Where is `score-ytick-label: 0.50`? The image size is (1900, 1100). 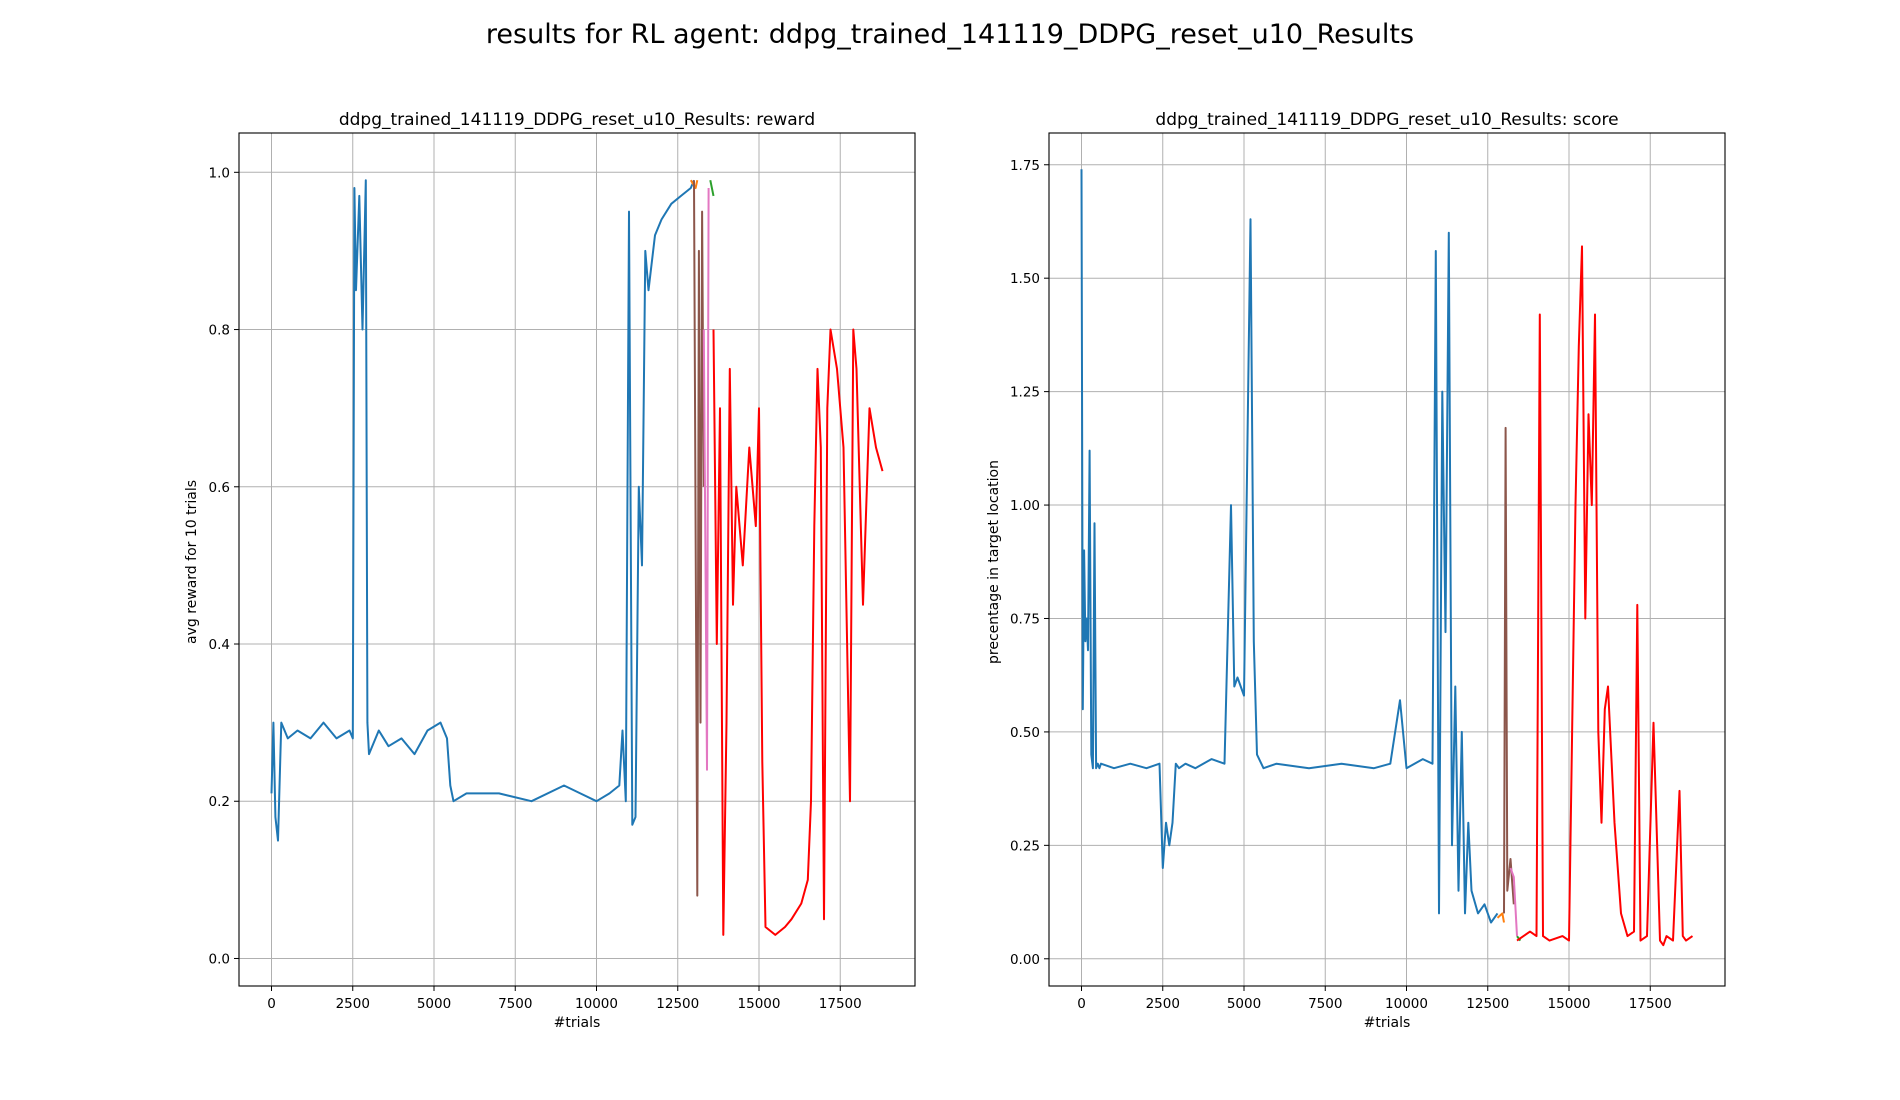
score-ytick-label: 0.50 is located at coordinates (1025, 733).